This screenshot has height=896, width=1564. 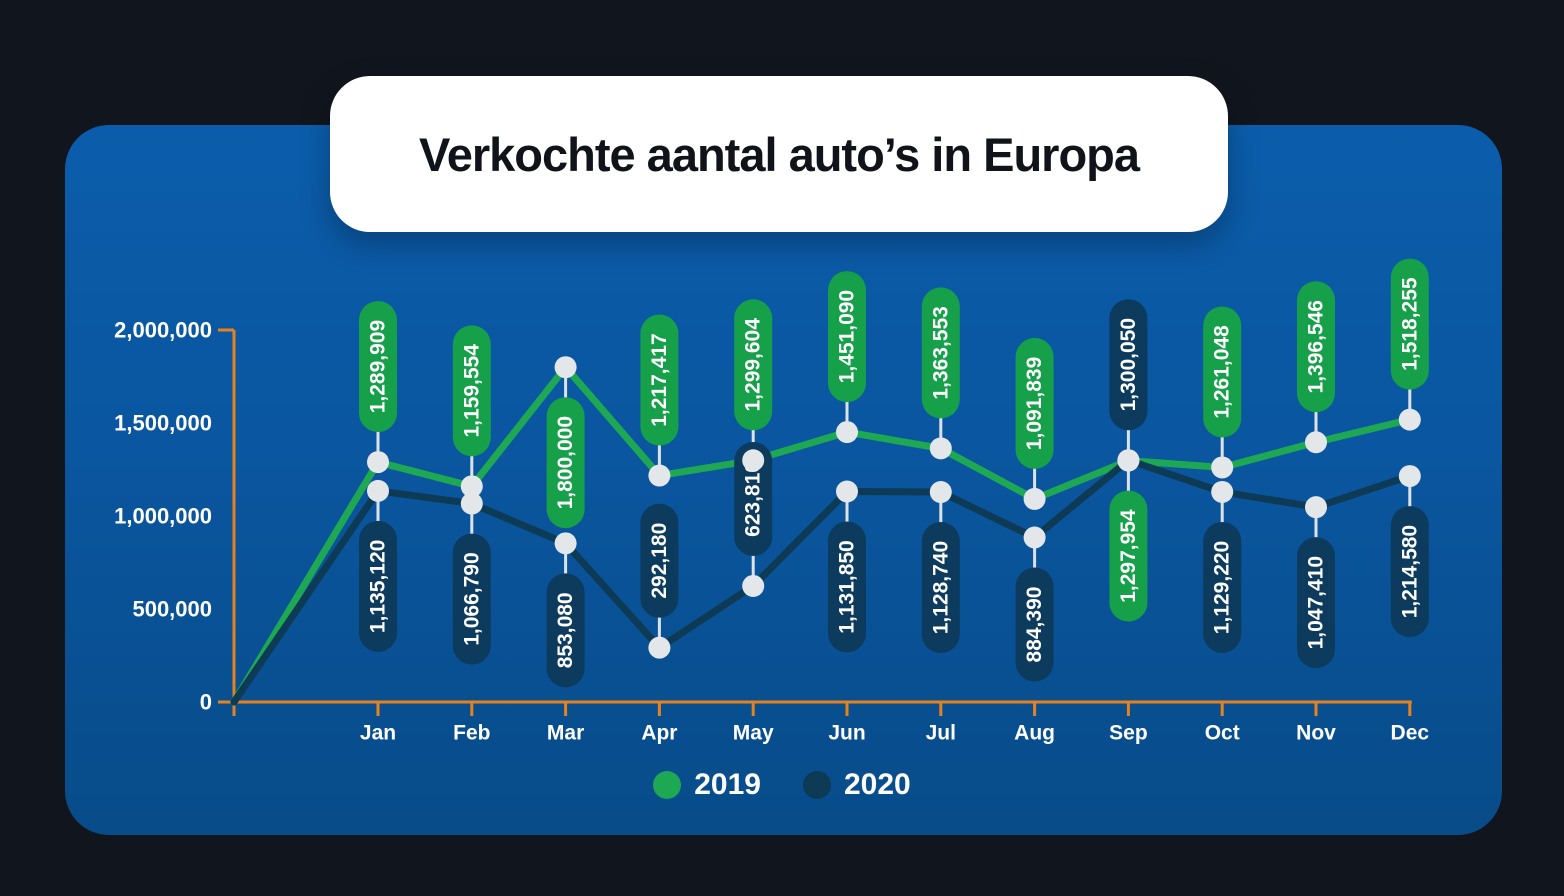 I want to click on x-axis-label: Jul, so click(x=941, y=733).